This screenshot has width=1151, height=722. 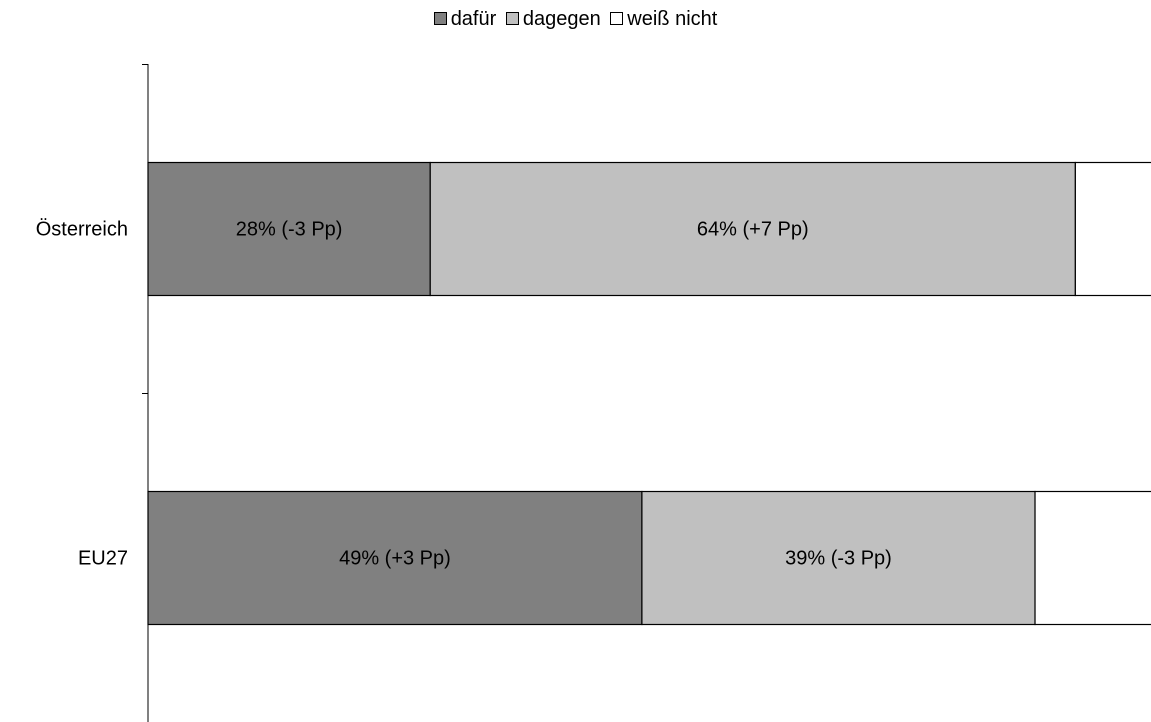 I want to click on legend-item-weiss-nicht: weiß nicht, so click(x=663, y=19).